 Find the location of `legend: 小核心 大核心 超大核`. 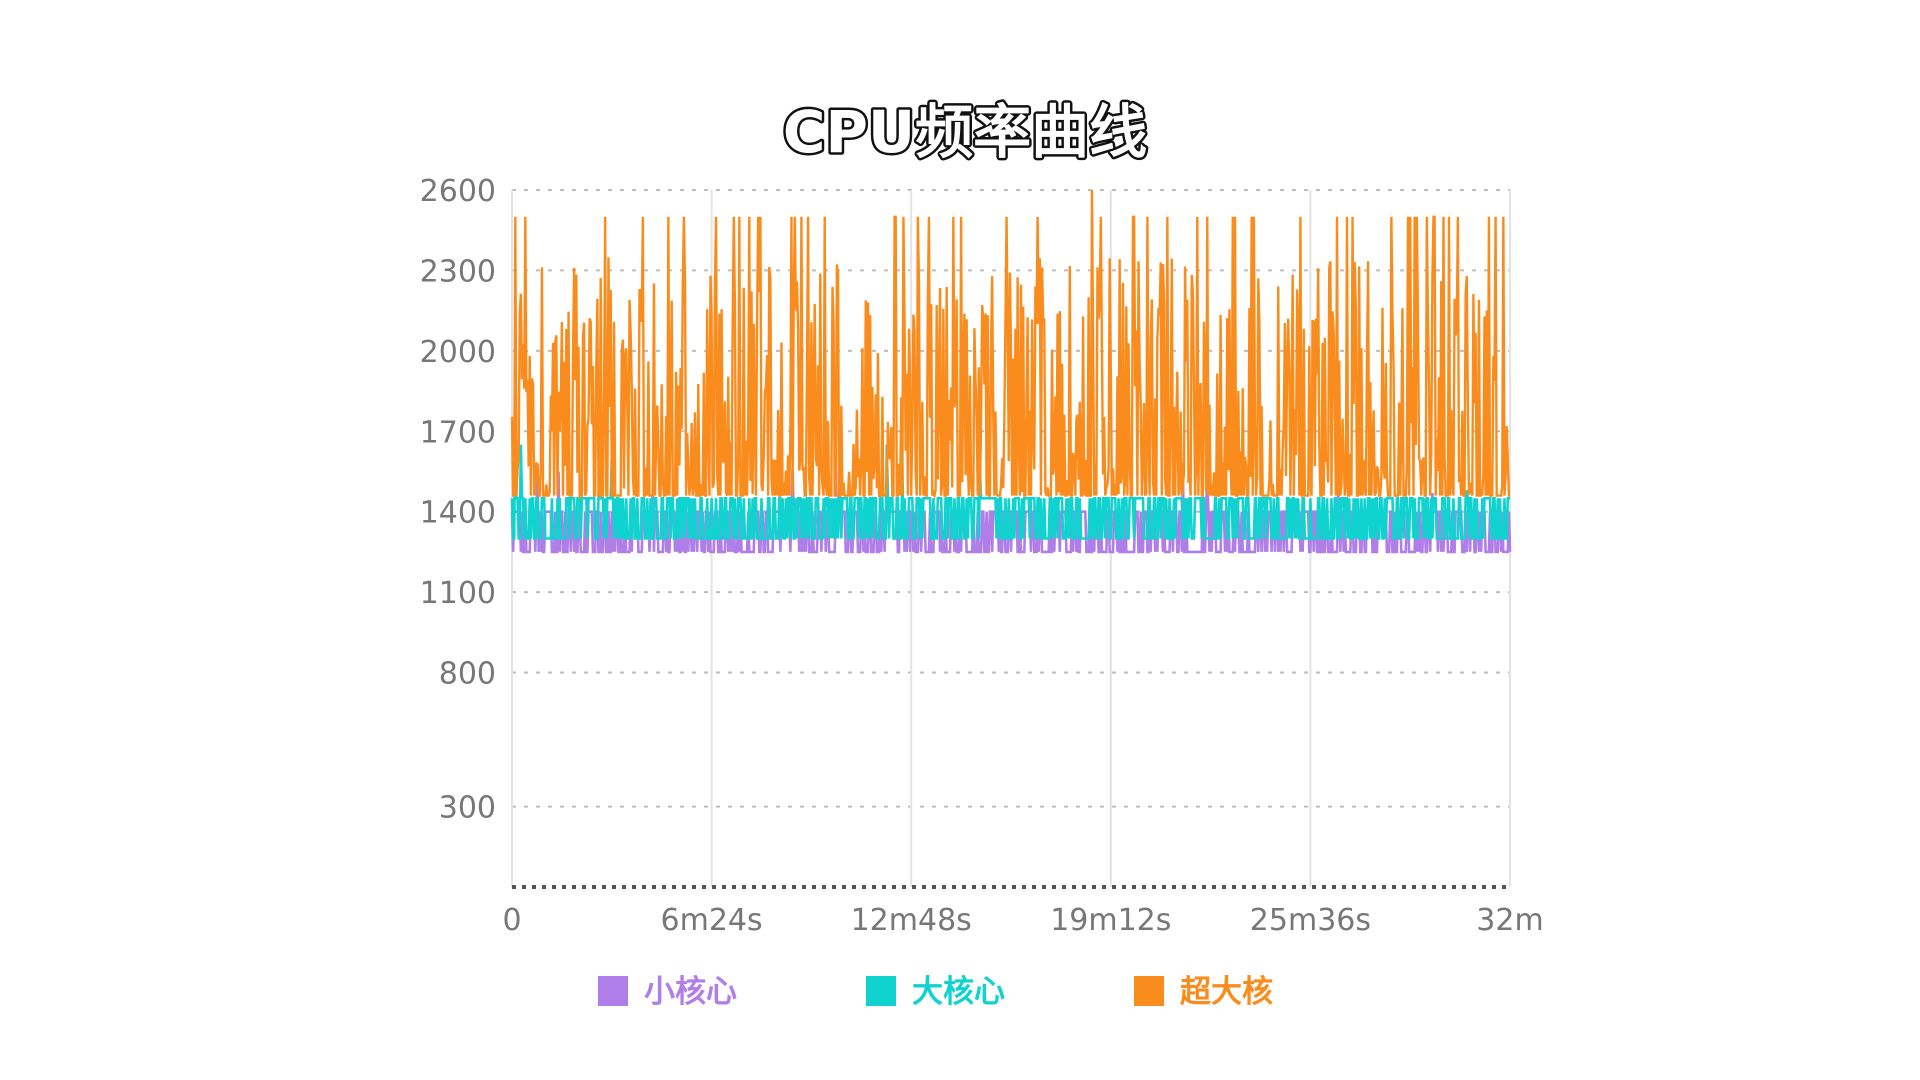

legend: 小核心 大核心 超大核 is located at coordinates (935, 992).